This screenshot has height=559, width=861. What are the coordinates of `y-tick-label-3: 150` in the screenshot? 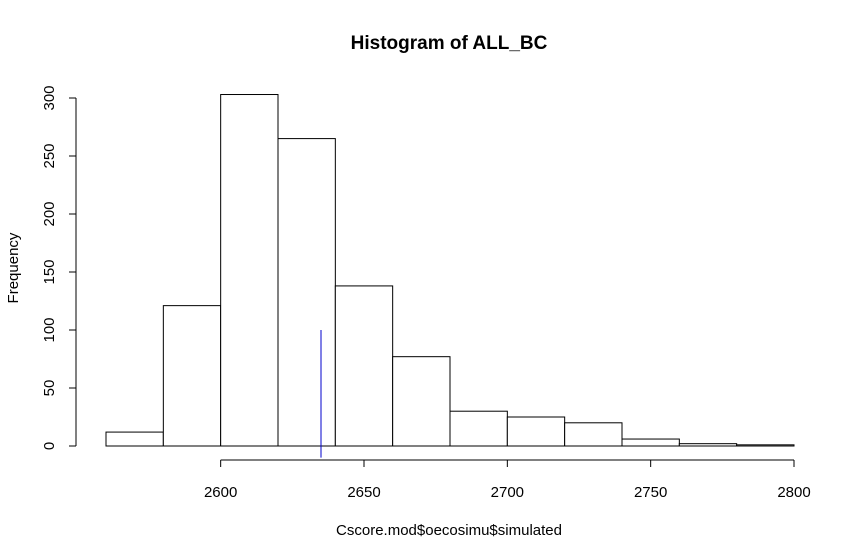 It's located at (49, 271).